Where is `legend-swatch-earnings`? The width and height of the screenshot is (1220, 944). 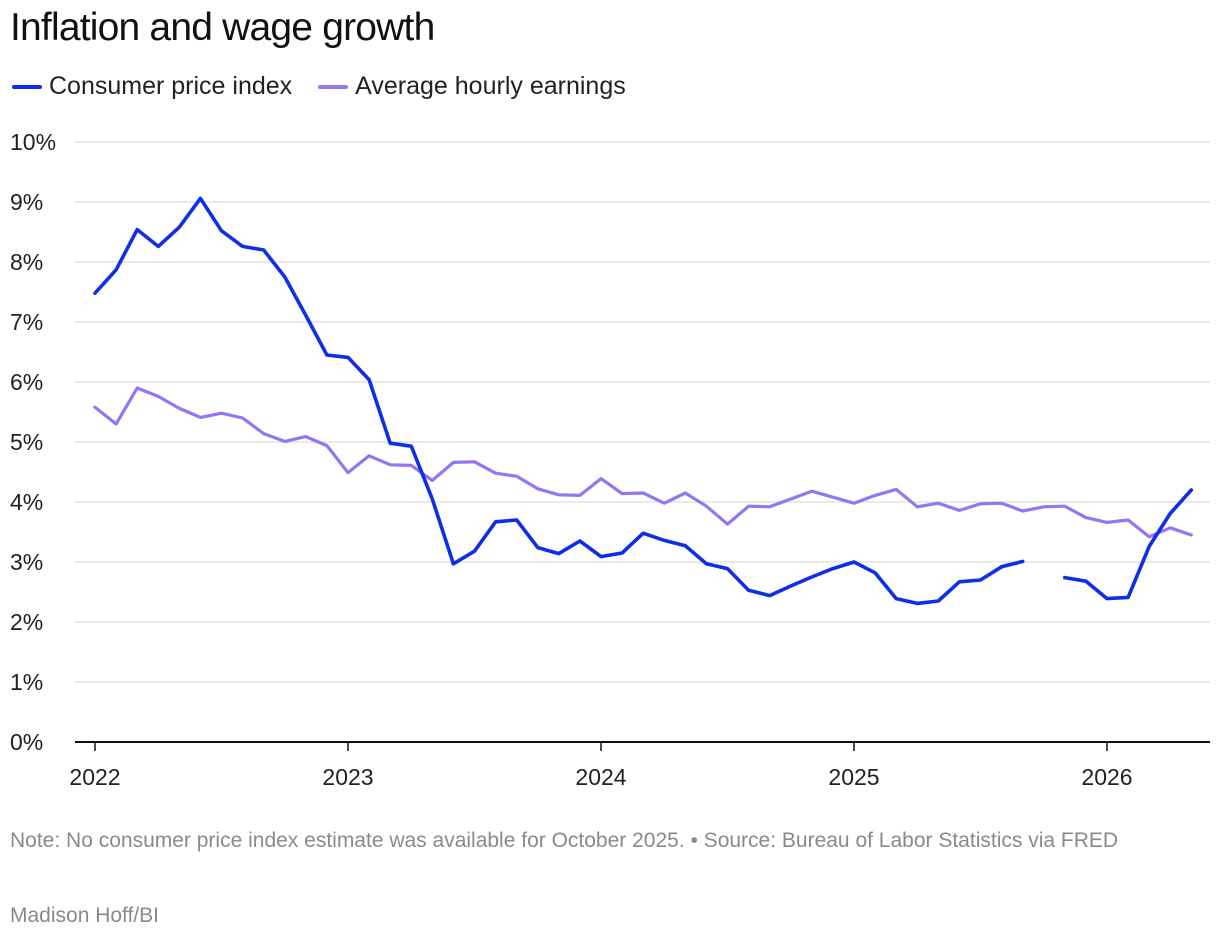 legend-swatch-earnings is located at coordinates (333, 86).